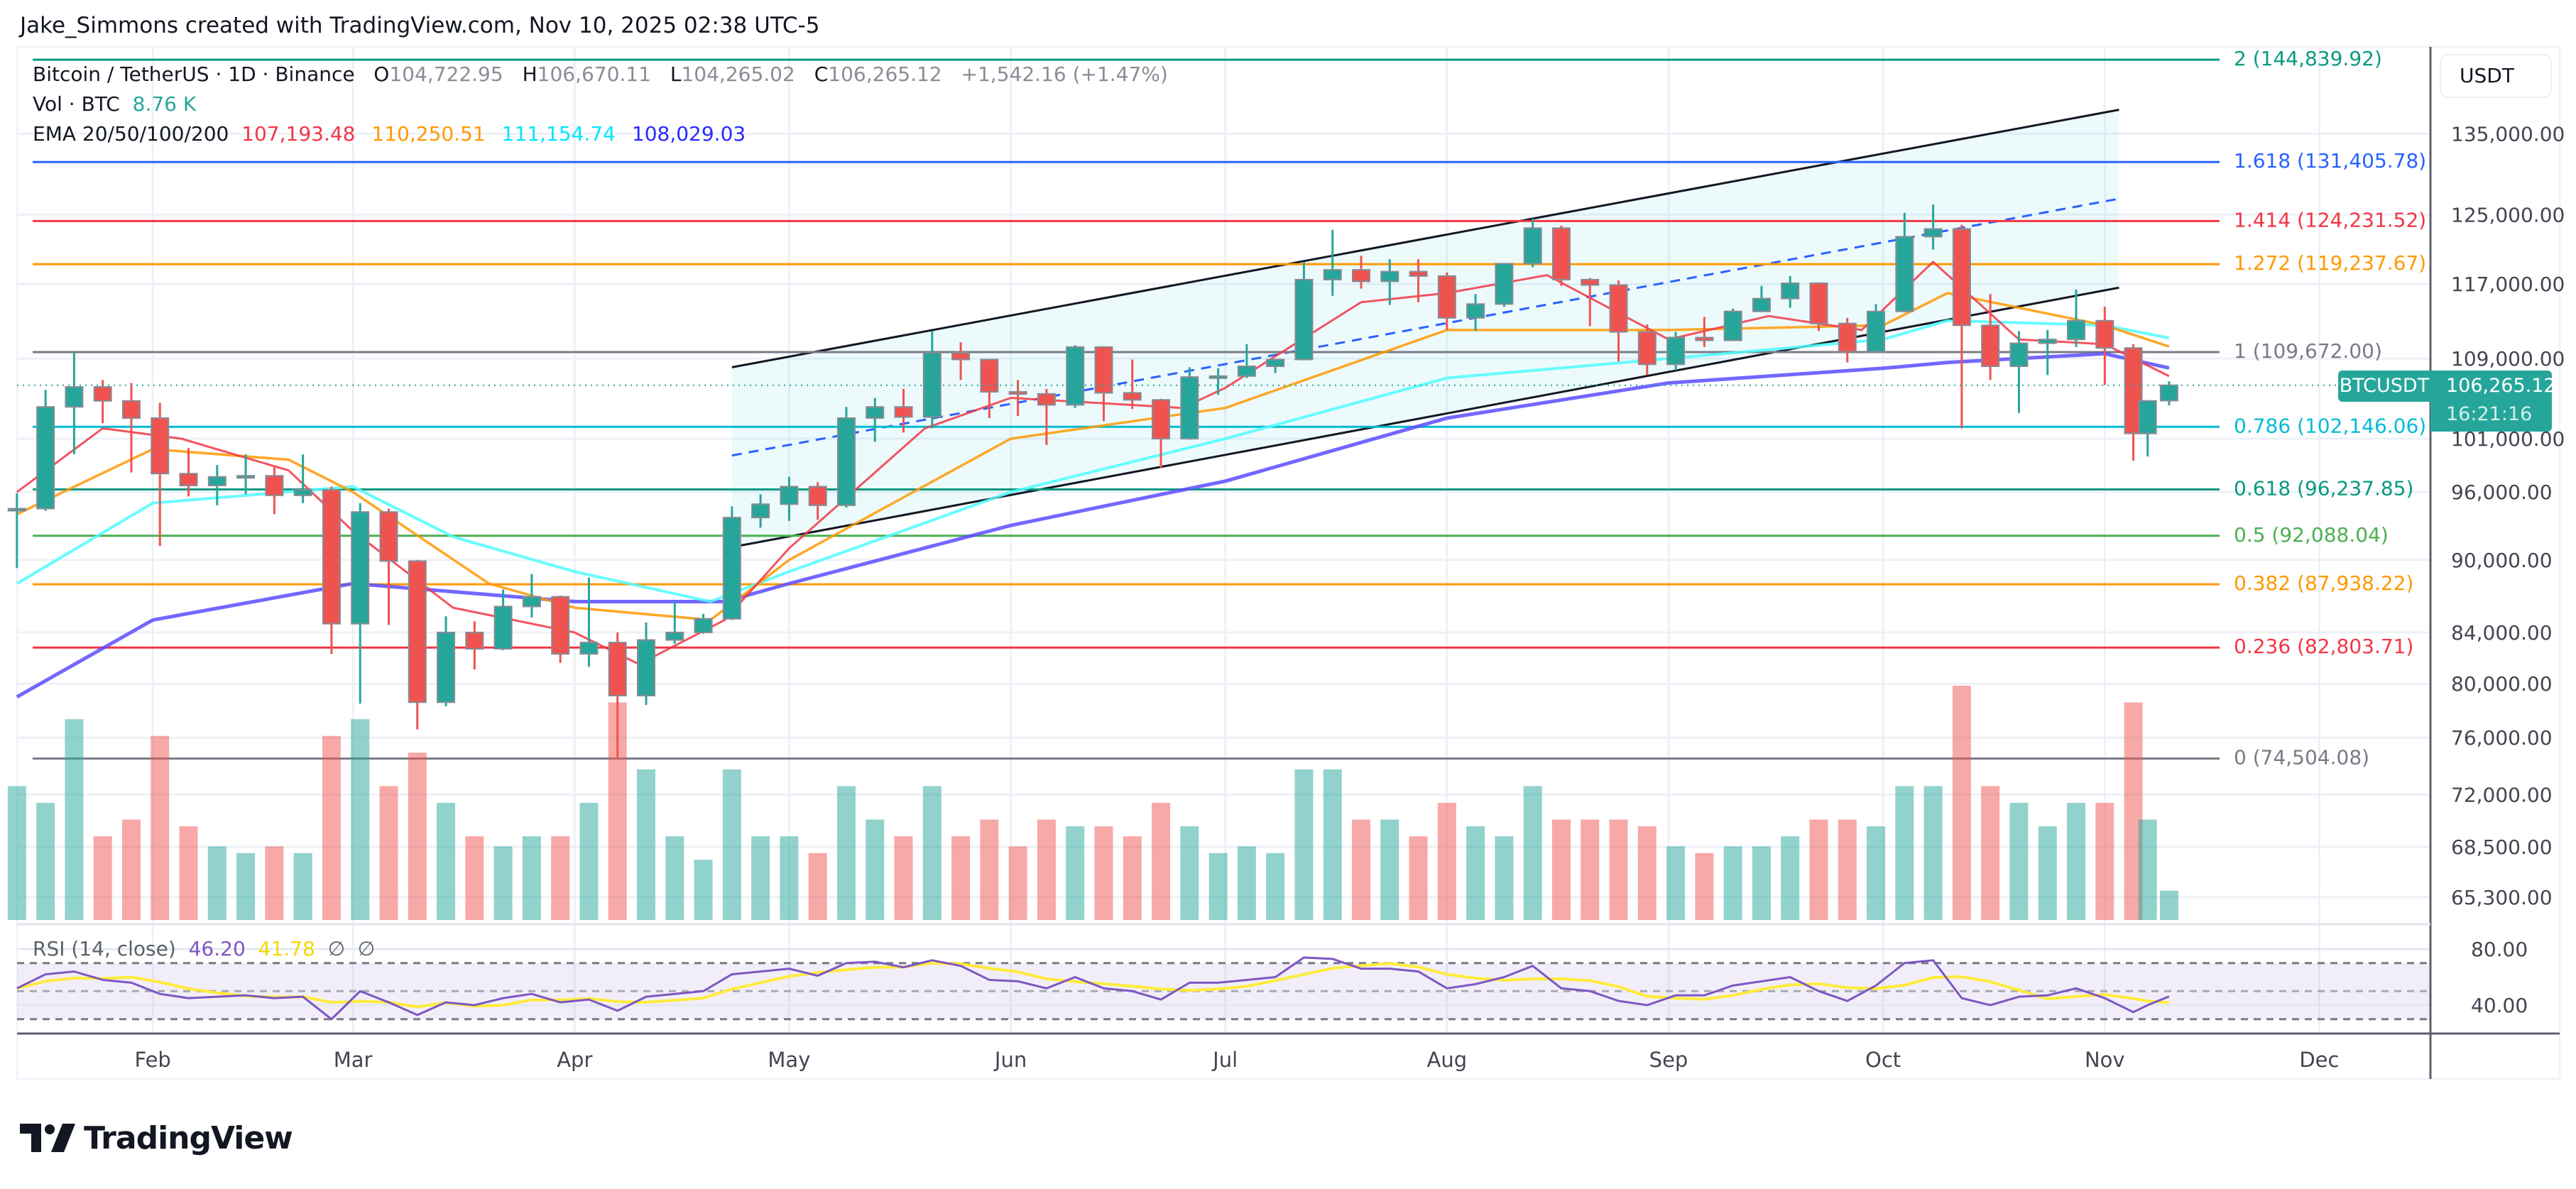 The width and height of the screenshot is (2576, 1189). I want to click on rsi-label: RSI (14, close), so click(104, 948).